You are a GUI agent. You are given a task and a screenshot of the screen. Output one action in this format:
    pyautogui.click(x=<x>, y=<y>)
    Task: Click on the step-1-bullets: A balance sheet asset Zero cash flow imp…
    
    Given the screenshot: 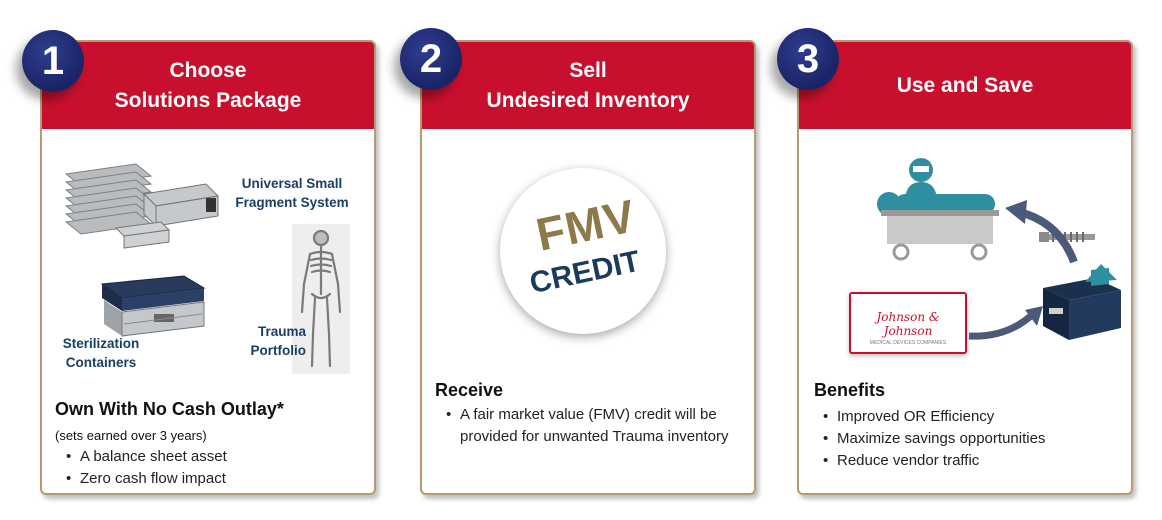 What is the action you would take?
    pyautogui.click(x=145, y=468)
    